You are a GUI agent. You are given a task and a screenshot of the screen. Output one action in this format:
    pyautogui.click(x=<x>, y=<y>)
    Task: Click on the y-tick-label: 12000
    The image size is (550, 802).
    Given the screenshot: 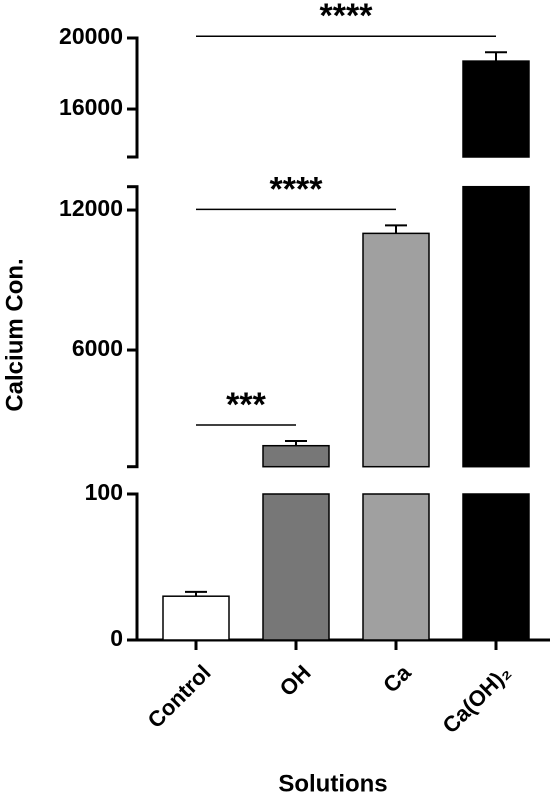 What is the action you would take?
    pyautogui.click(x=91, y=208)
    